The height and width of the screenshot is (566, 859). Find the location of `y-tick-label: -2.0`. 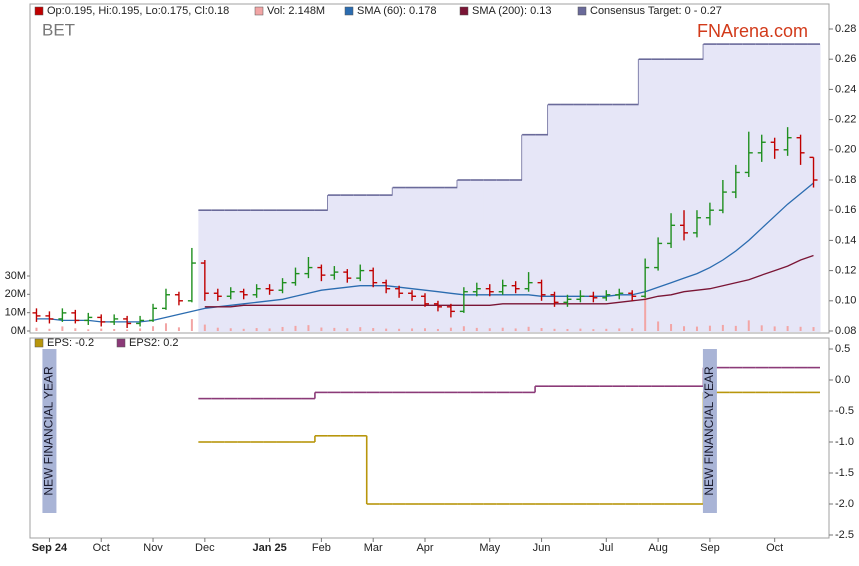

y-tick-label: -2.0 is located at coordinates (844, 504).